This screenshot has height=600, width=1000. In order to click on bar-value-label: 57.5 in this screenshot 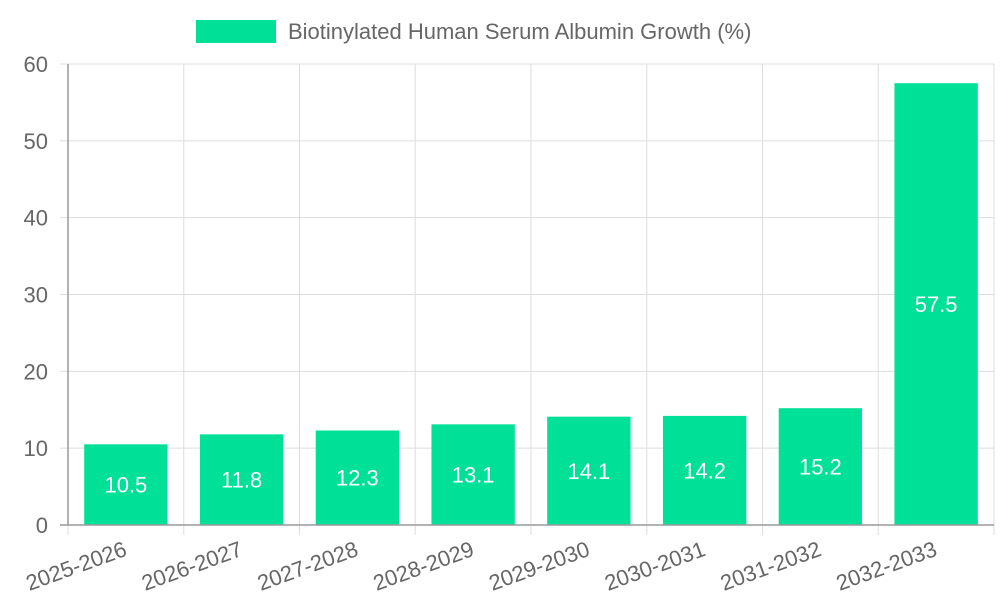, I will do `click(936, 304)`.